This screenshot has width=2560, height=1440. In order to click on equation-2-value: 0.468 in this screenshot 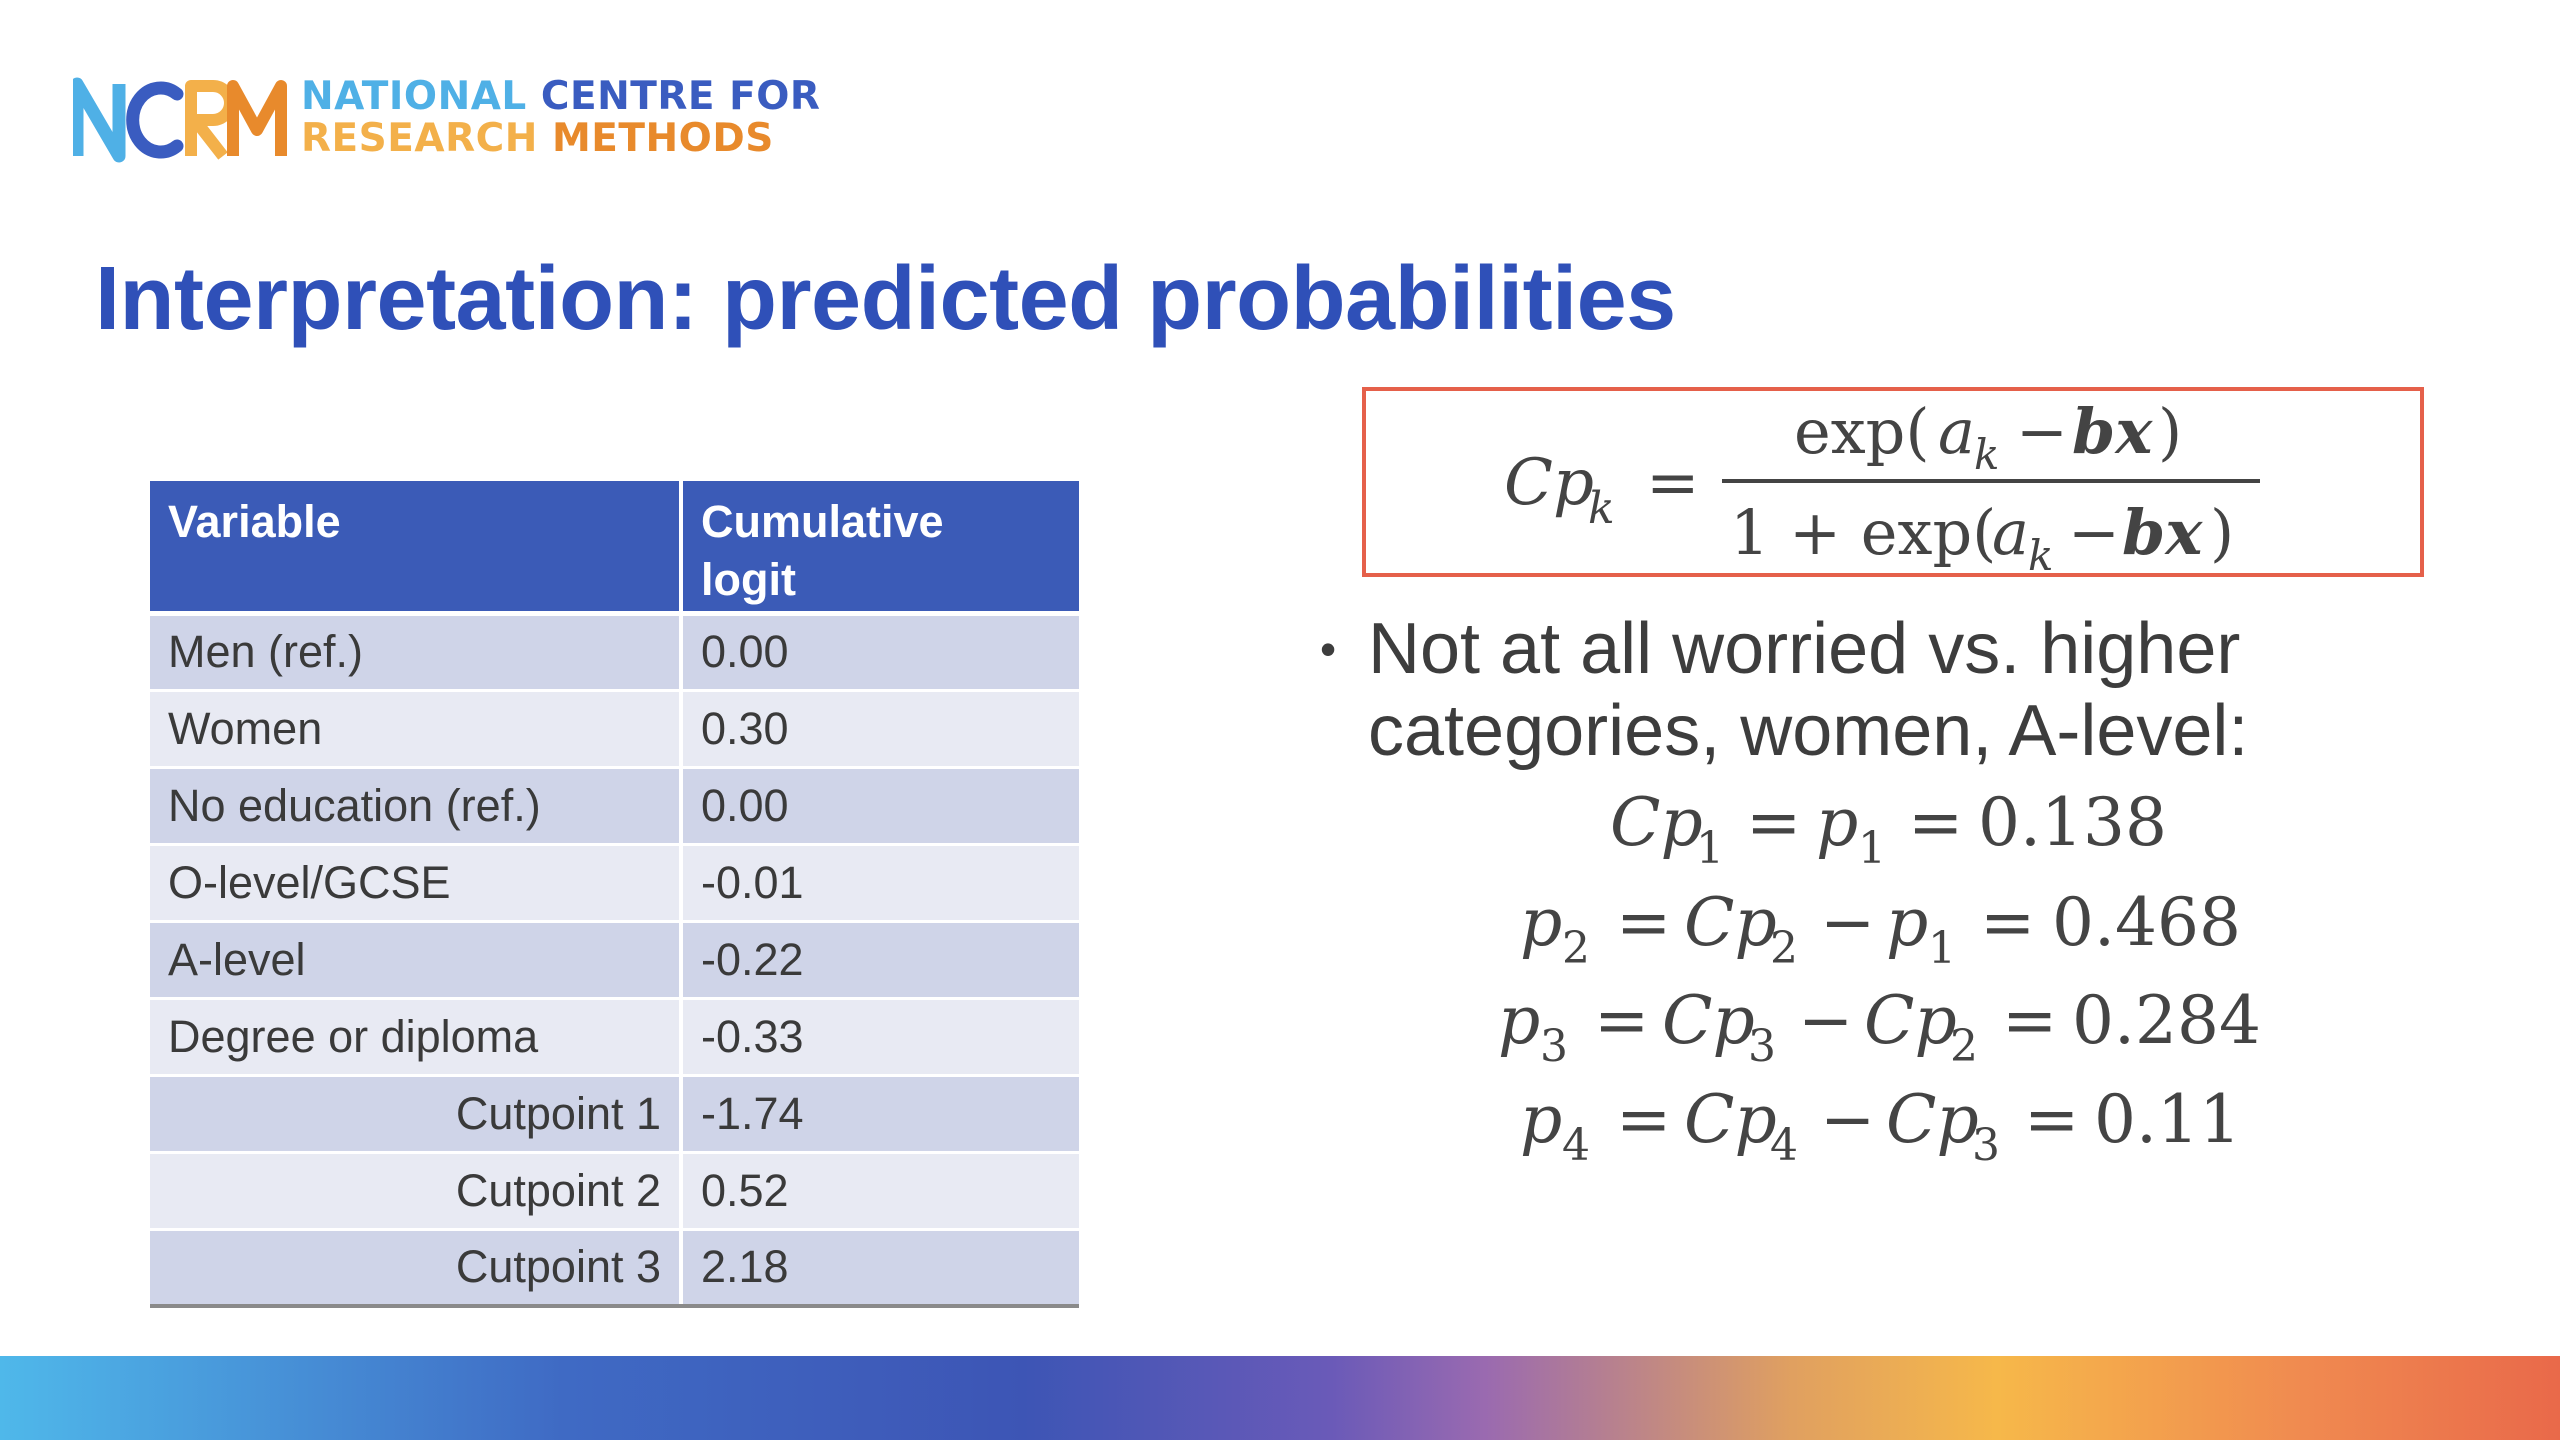, I will do `click(2146, 922)`.